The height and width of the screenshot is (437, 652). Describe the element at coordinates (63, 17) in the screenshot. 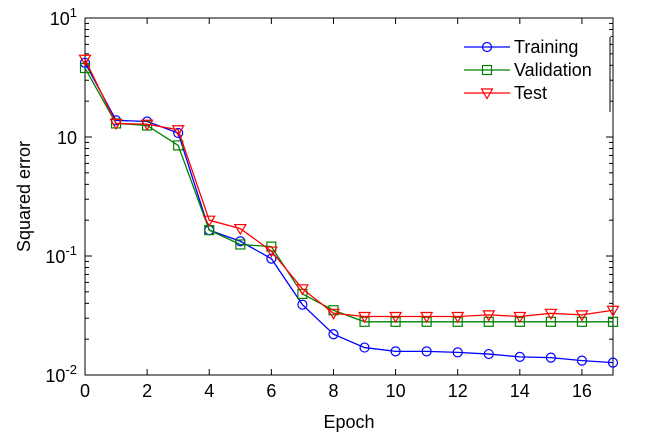

I see `y-tick-label: 10¹` at that location.